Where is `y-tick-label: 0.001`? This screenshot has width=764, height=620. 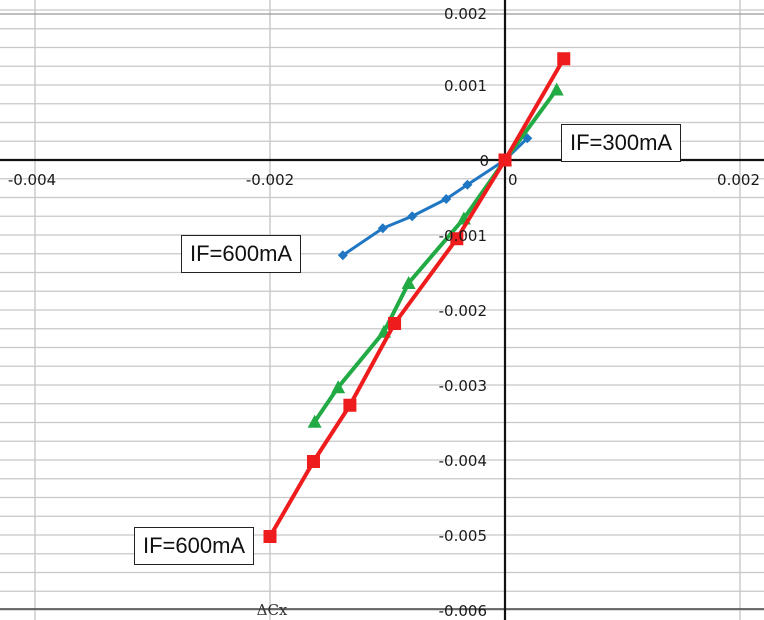 y-tick-label: 0.001 is located at coordinates (465, 86).